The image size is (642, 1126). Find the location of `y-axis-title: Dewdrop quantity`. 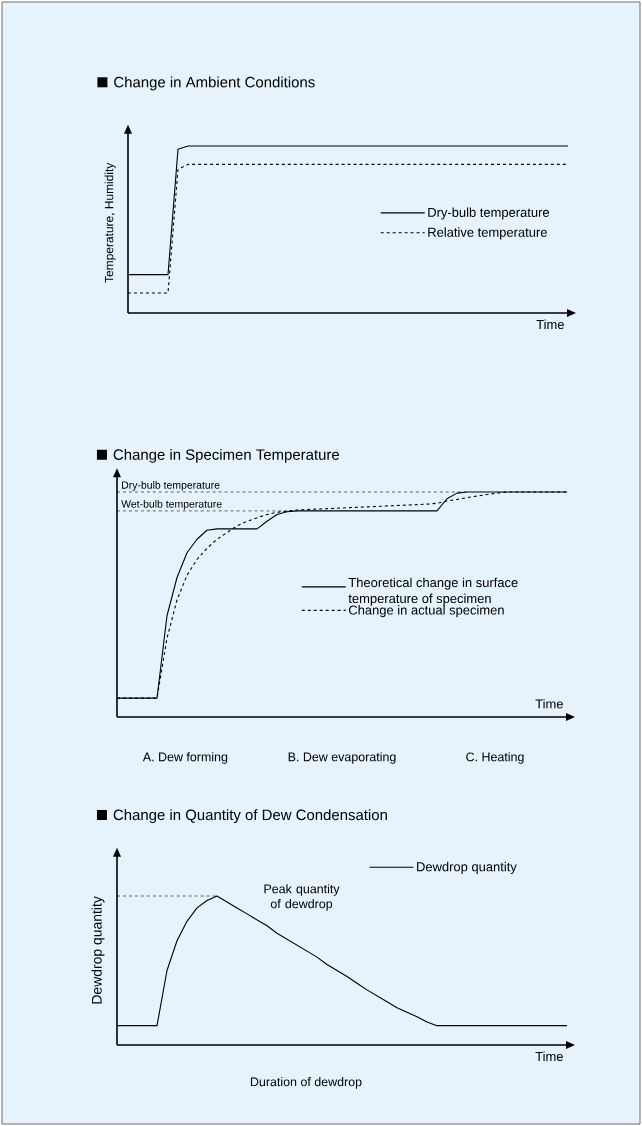

y-axis-title: Dewdrop quantity is located at coordinates (98, 950).